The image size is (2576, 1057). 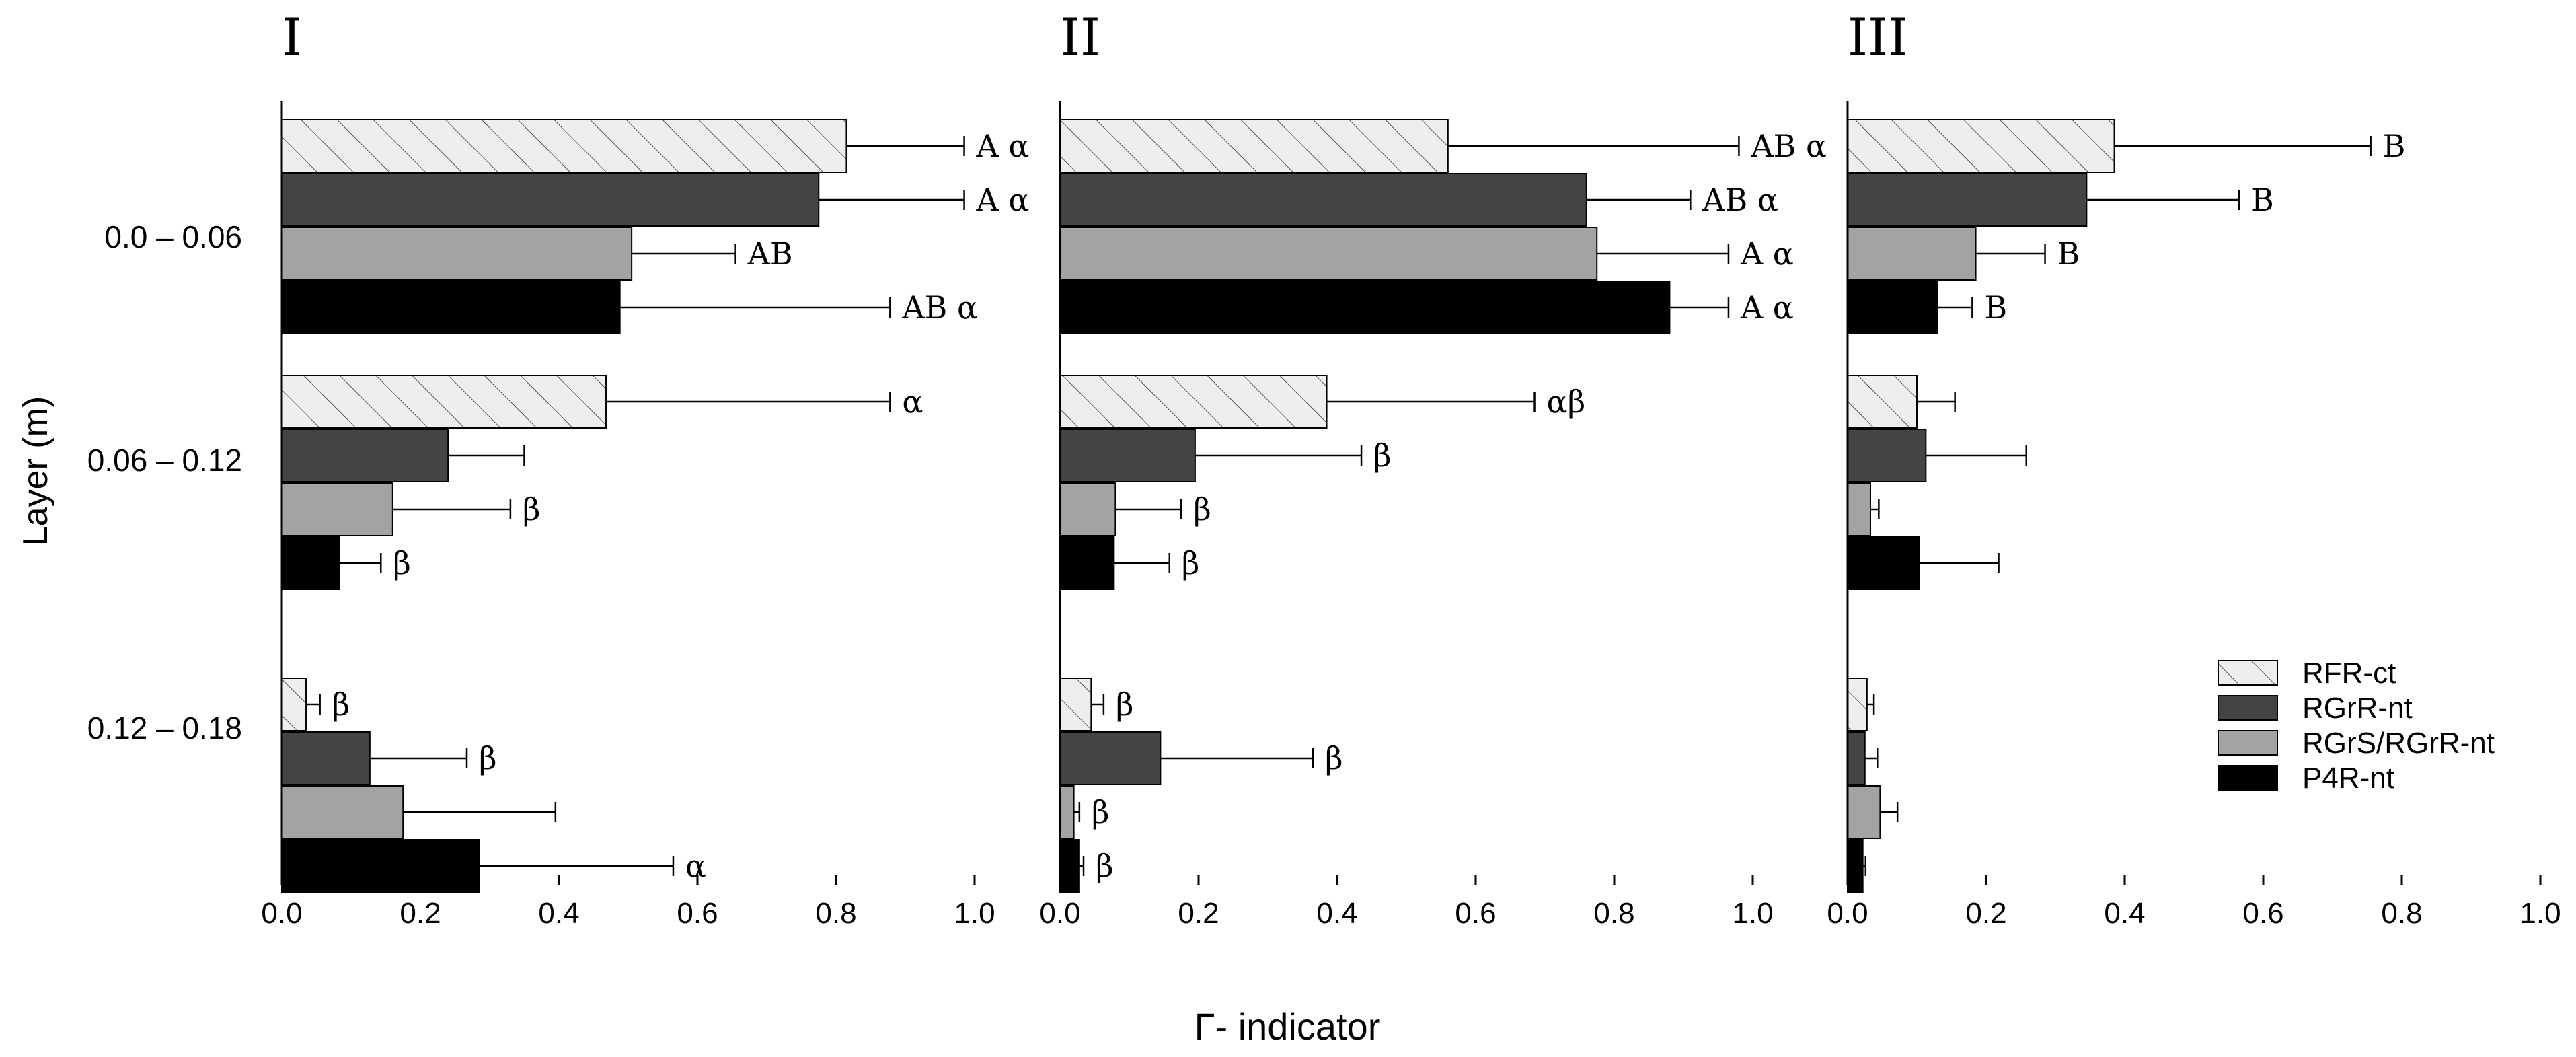 What do you see at coordinates (420, 913) in the screenshot?
I see `x-tick-label-panel-1-1: 0.2` at bounding box center [420, 913].